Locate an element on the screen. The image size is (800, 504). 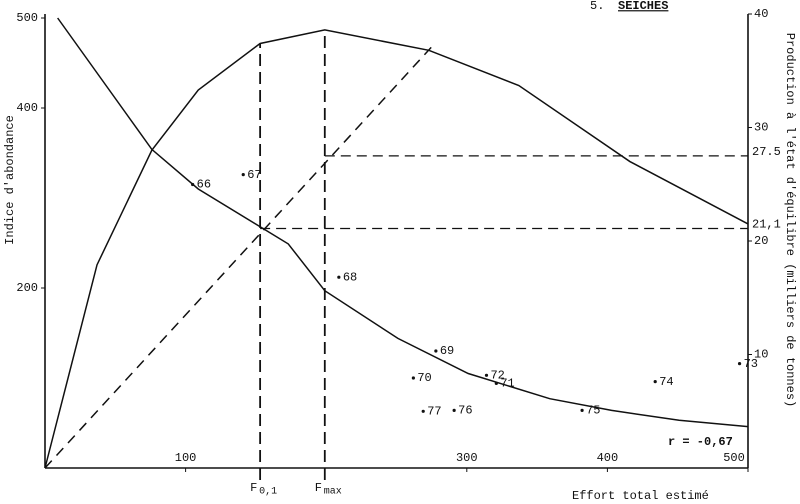
point-label: 69 is located at coordinates (447, 351).